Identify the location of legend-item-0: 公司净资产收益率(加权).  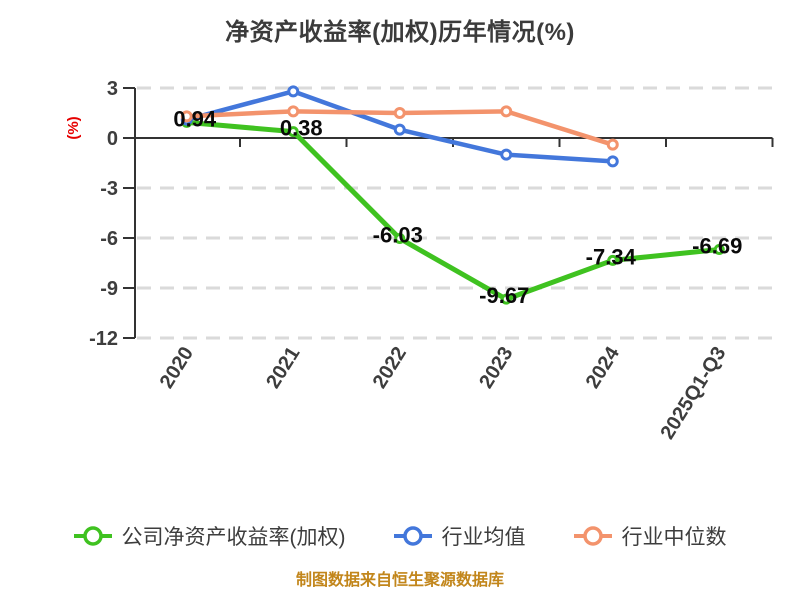
(209, 536).